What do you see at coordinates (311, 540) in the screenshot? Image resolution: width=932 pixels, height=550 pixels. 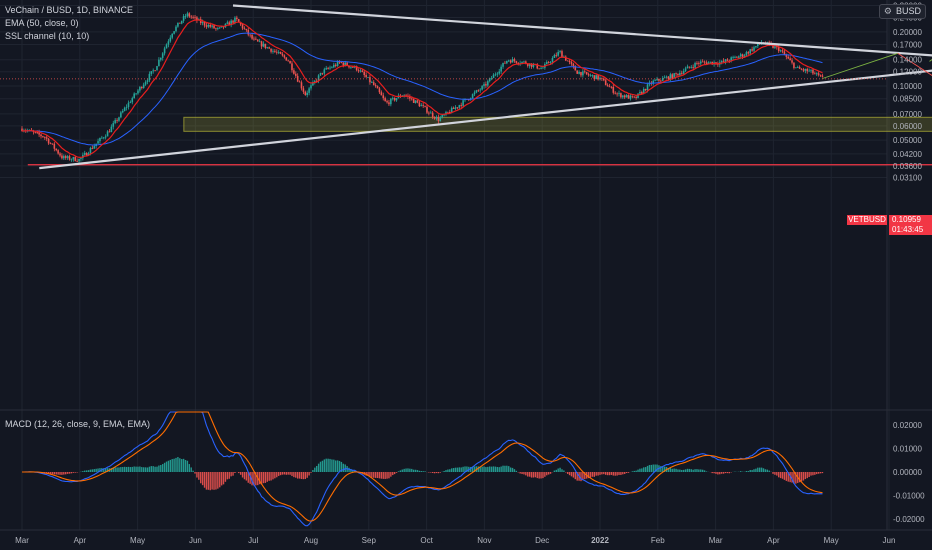 I see `time-tick-label: Aug` at bounding box center [311, 540].